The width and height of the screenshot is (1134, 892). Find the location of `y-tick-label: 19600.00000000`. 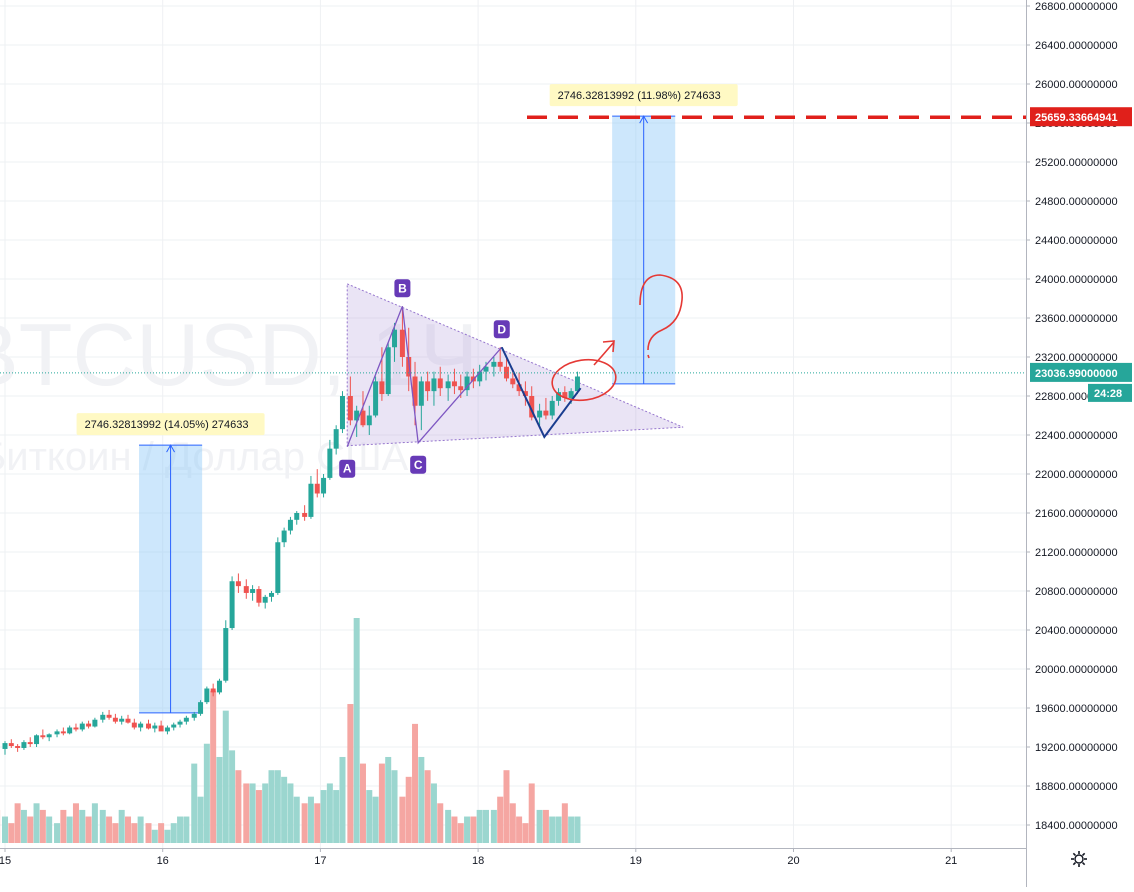

y-tick-label: 19600.00000000 is located at coordinates (1076, 709).